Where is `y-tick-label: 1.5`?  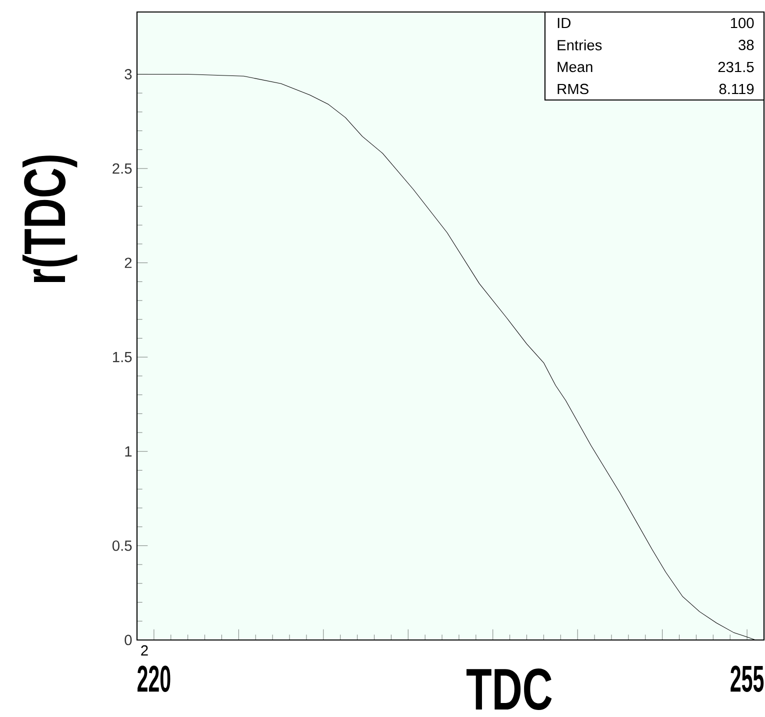
y-tick-label: 1.5 is located at coordinates (122, 357).